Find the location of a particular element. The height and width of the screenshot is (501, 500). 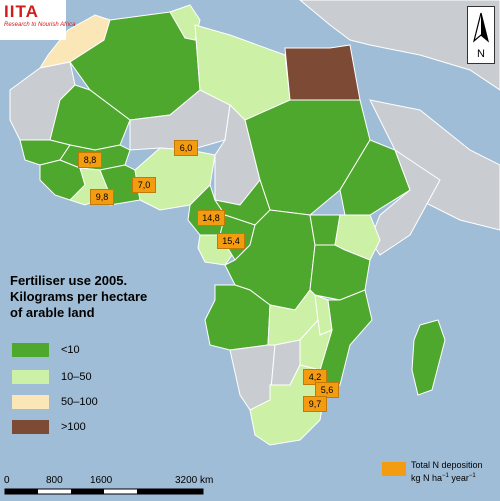

legend-title-line: Kilograms per hectare is located at coordinates (79, 296).